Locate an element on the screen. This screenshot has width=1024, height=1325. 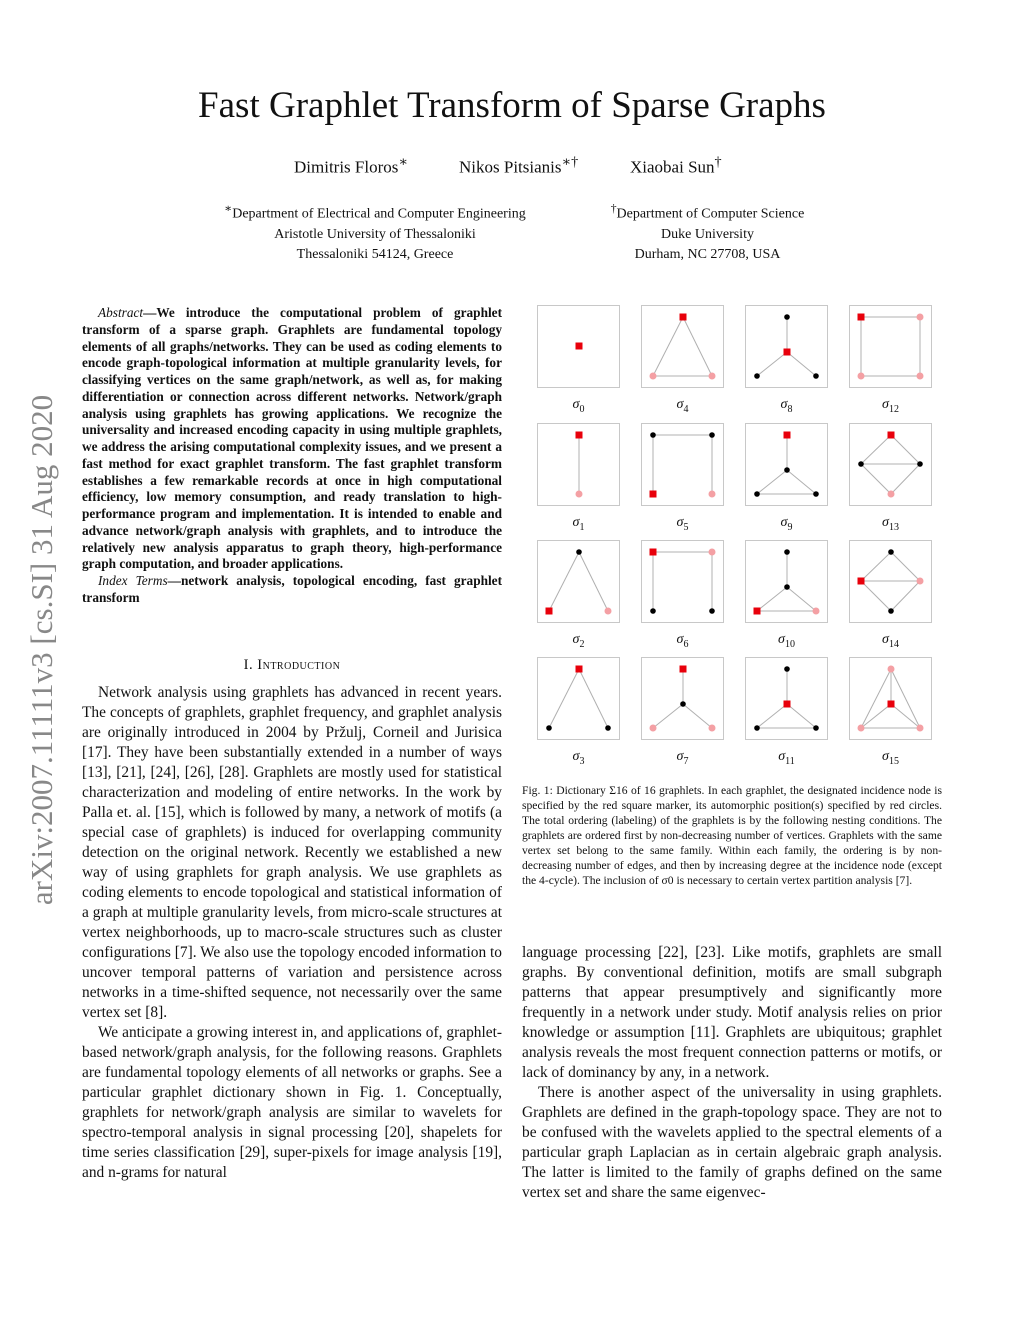
graphlet-label: σ10 is located at coordinates (786, 641).